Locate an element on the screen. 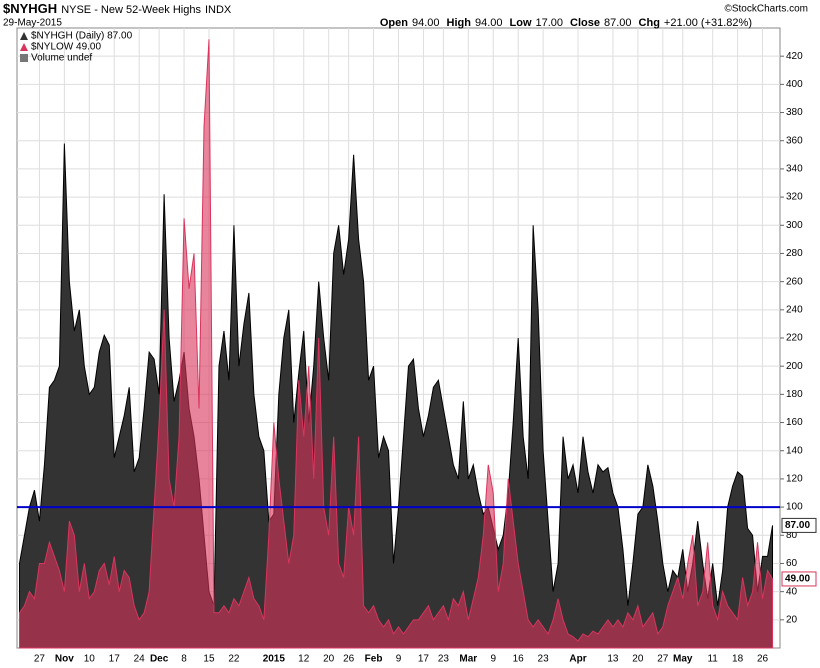 Image resolution: width=820 pixels, height=668 pixels. last-value-label: 49.00 is located at coordinates (797, 579).